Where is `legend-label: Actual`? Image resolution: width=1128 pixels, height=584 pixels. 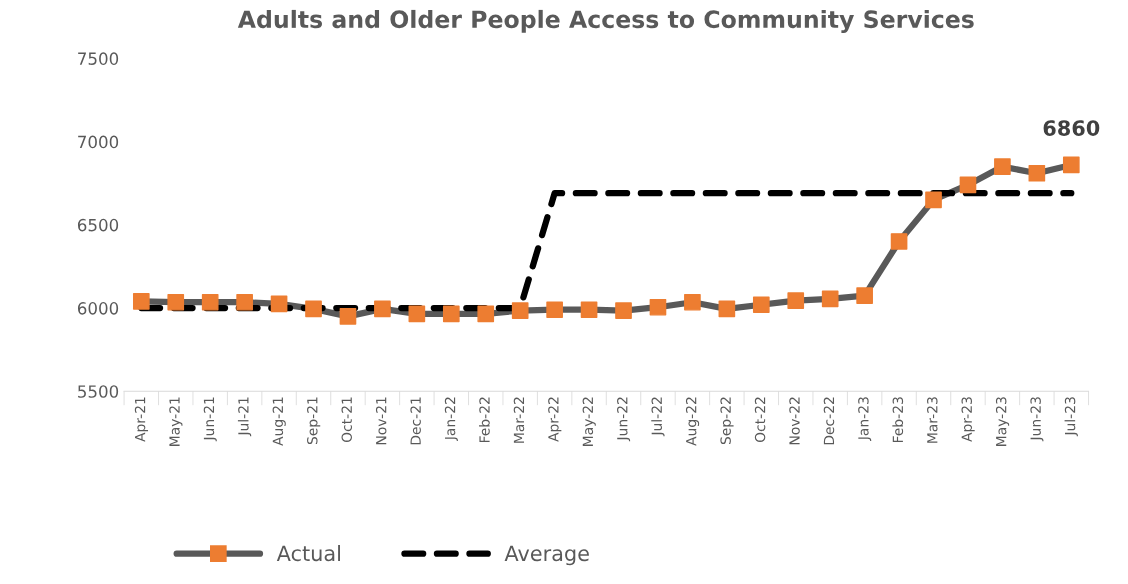
legend-label: Actual is located at coordinates (308, 553).